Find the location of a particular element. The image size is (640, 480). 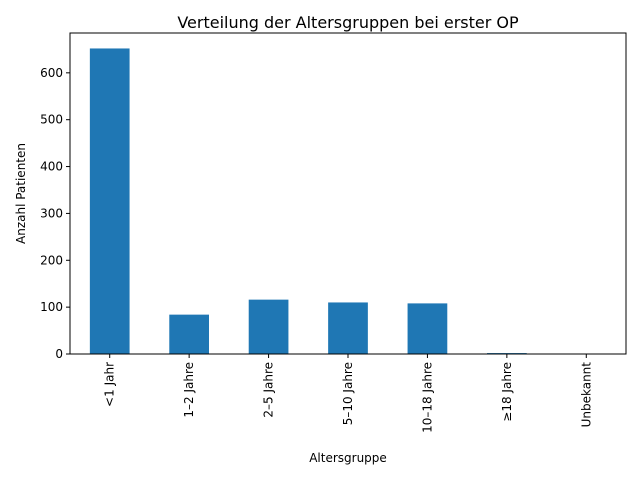

x-axis-label: Altersgruppe is located at coordinates (348, 458).